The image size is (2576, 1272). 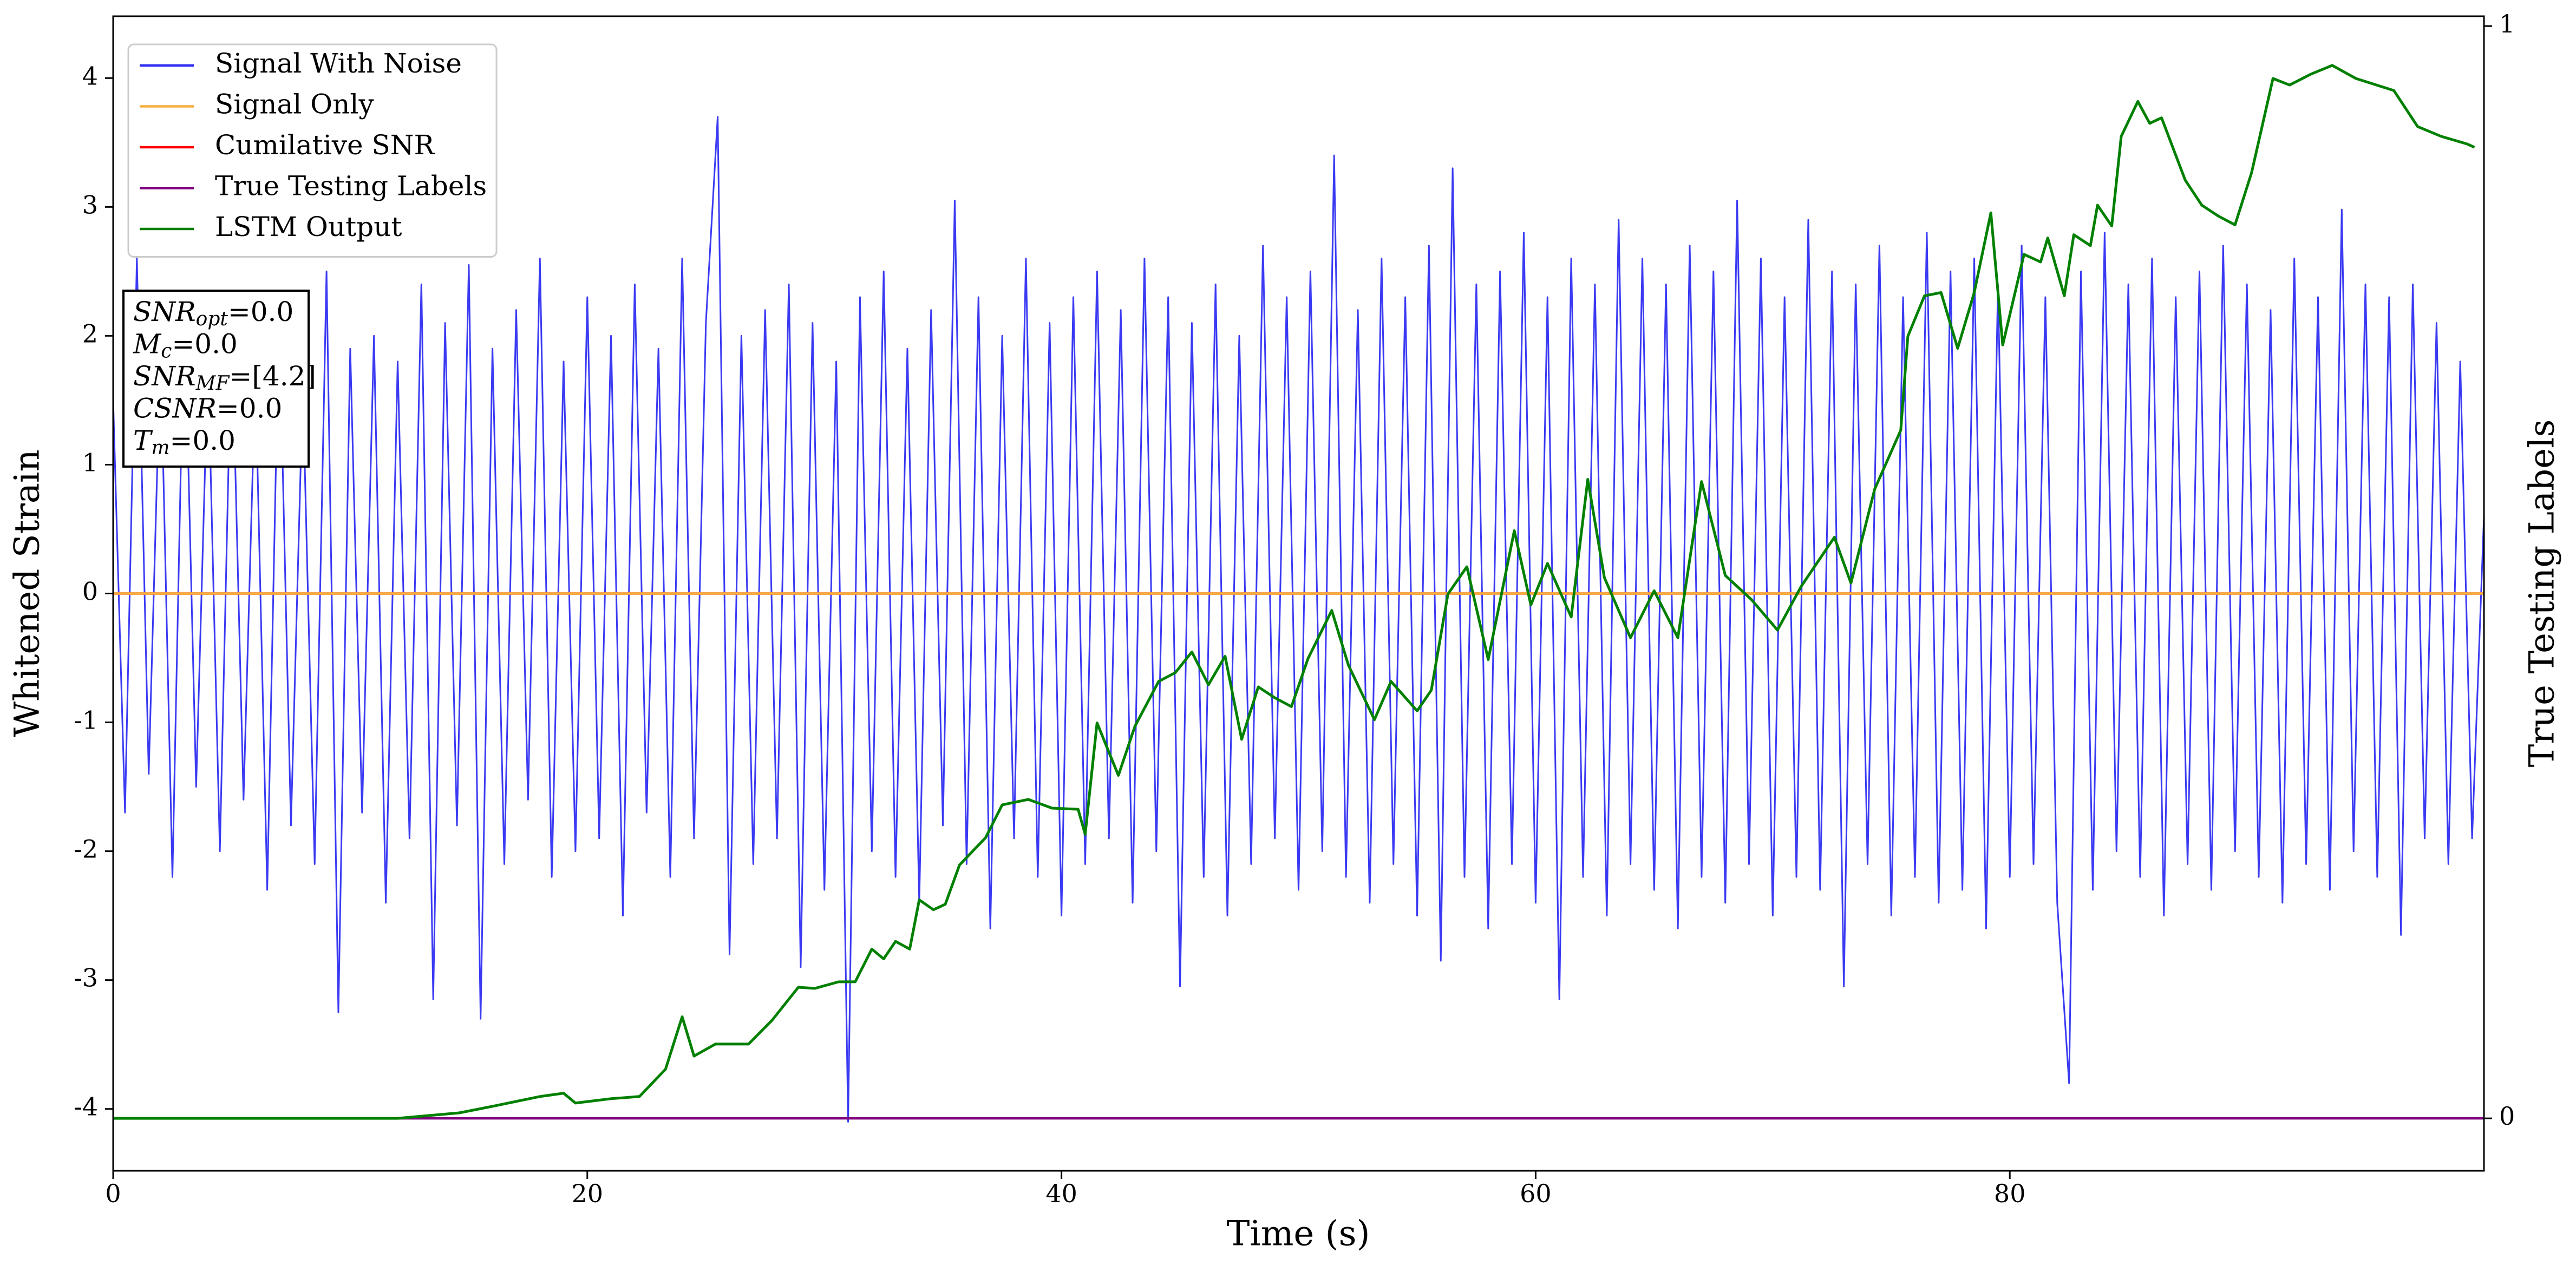 I want to click on y-tick-label: -4, so click(x=86, y=1107).